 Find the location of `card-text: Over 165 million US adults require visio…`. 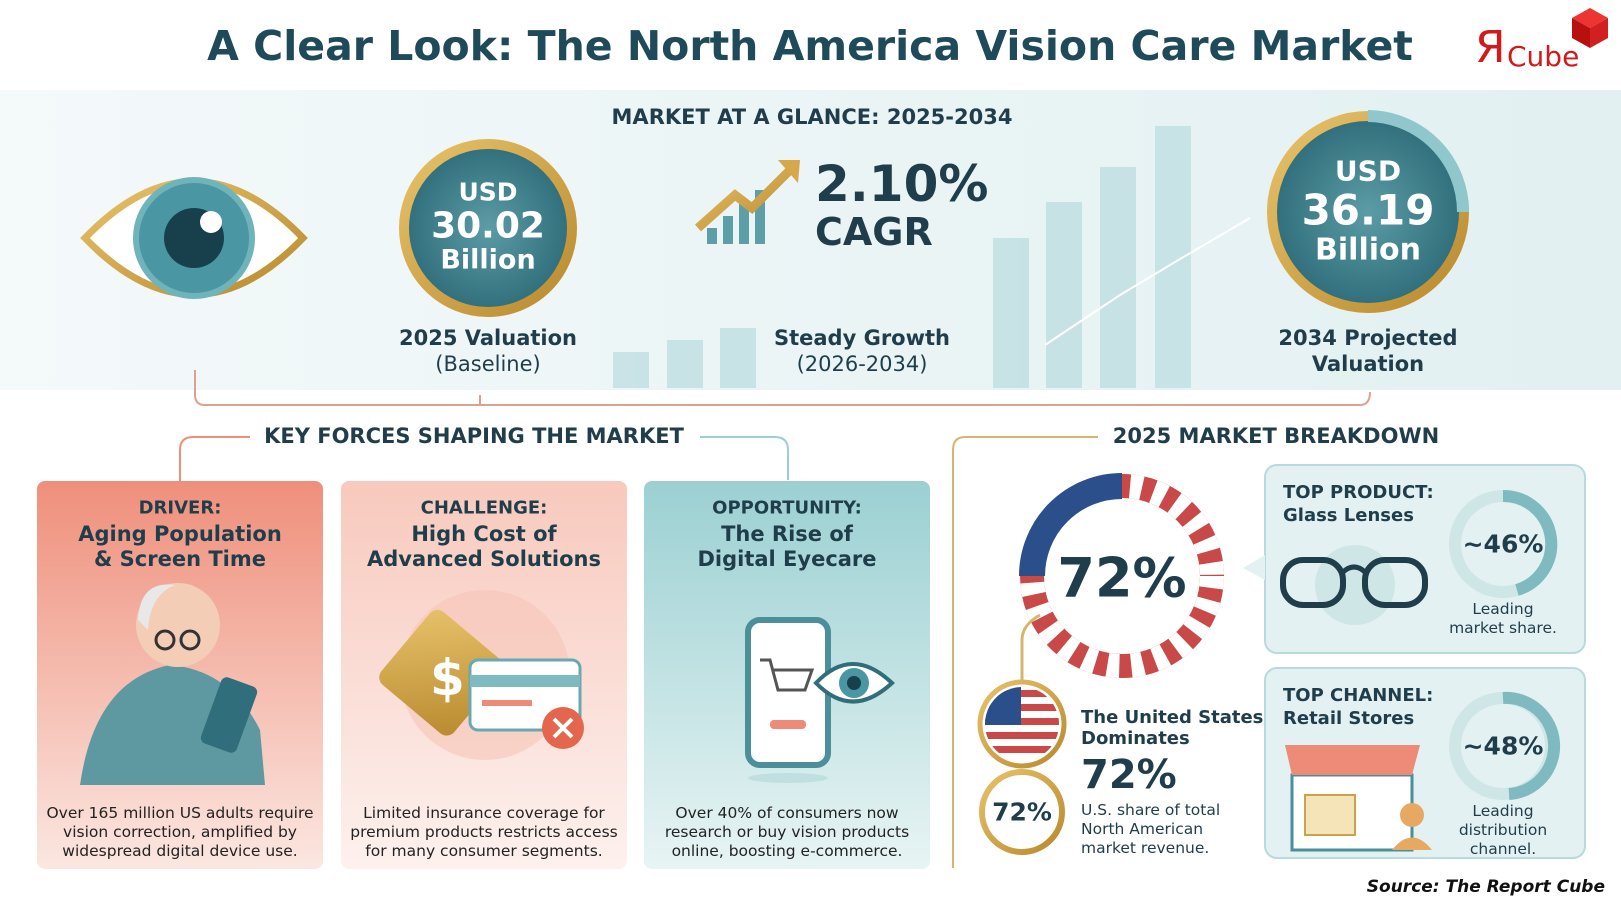

card-text: Over 165 million US adults require visio… is located at coordinates (180, 832).